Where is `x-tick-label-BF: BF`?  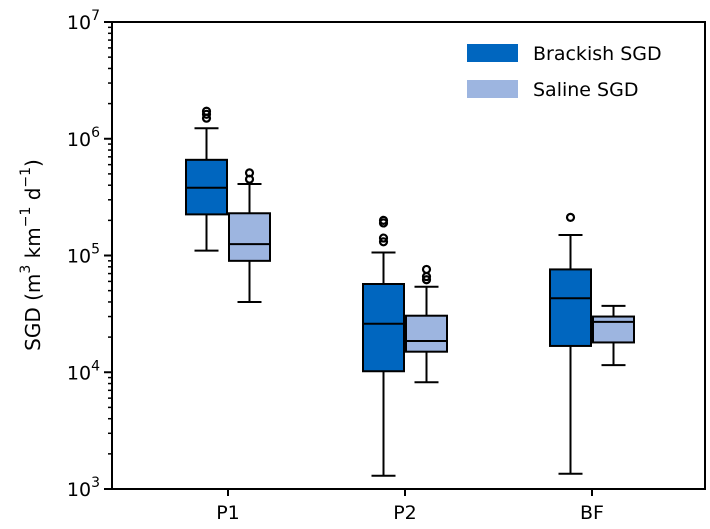
x-tick-label-BF: BF is located at coordinates (592, 513).